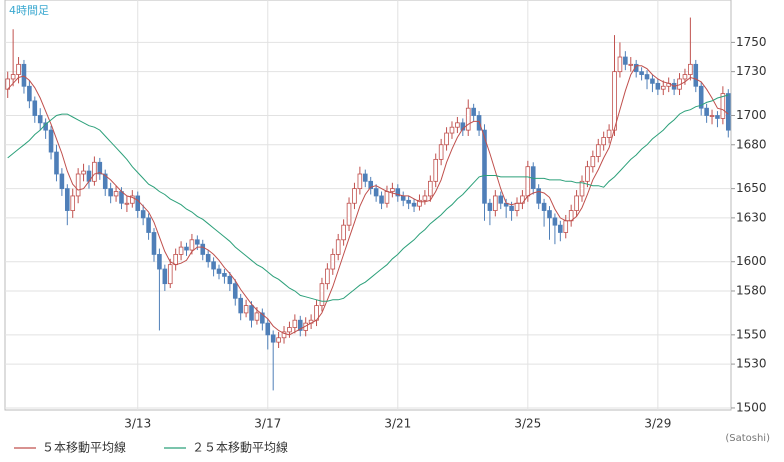  What do you see at coordinates (751, 71) in the screenshot?
I see `y-tick-label: 1730` at bounding box center [751, 71].